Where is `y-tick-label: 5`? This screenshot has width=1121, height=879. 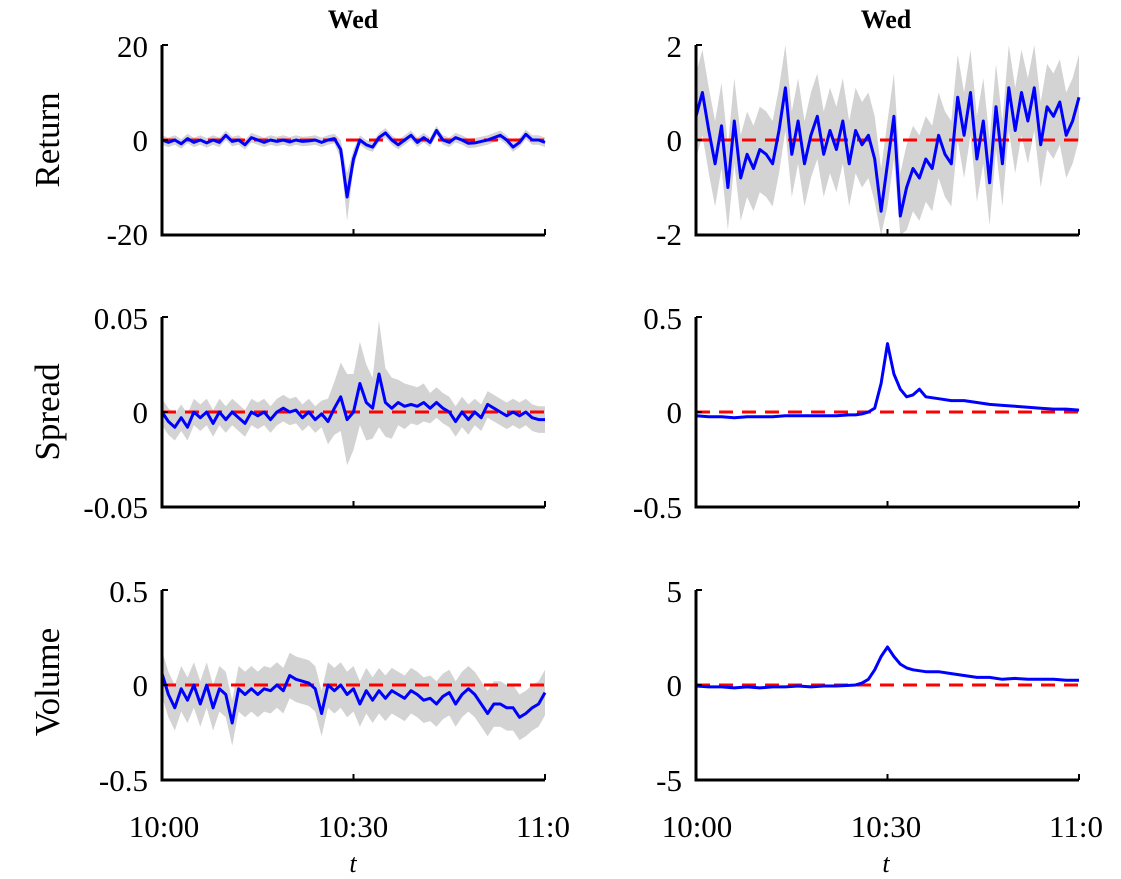 y-tick-label: 5 is located at coordinates (675, 591).